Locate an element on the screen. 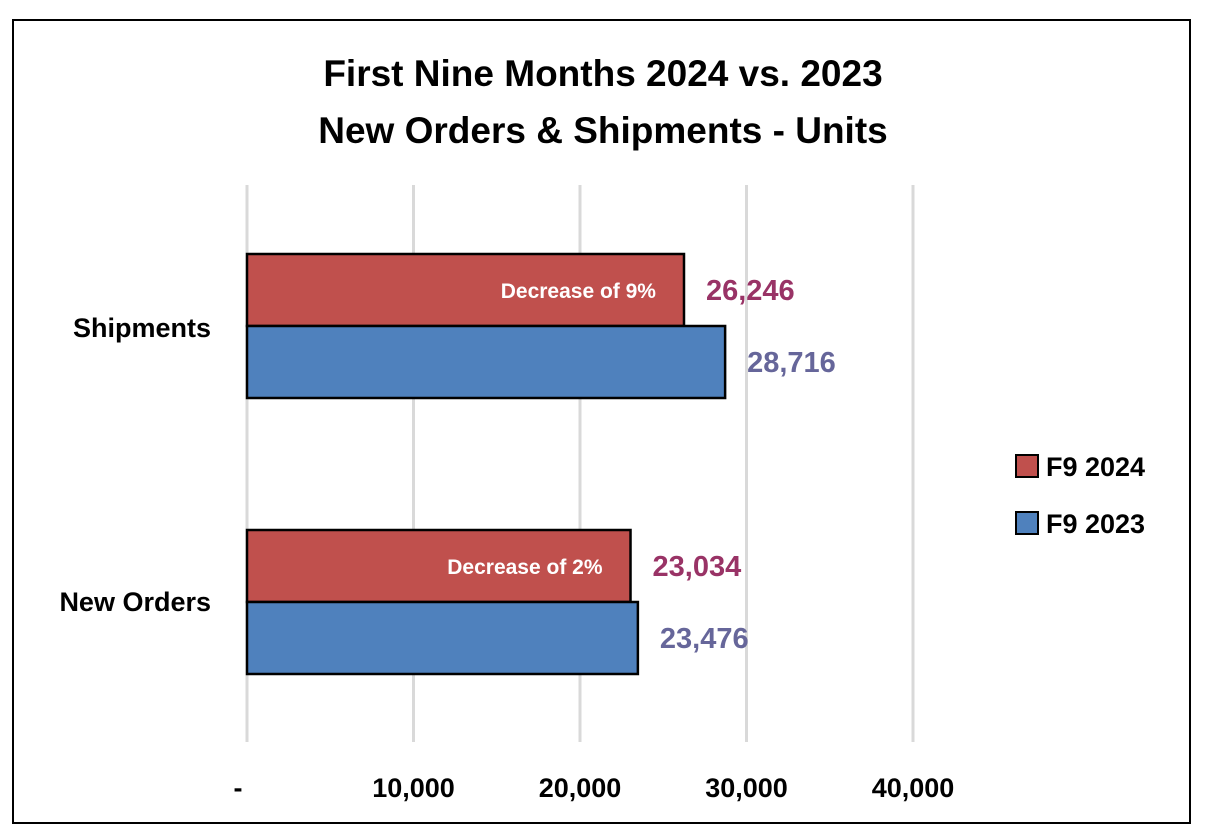 The width and height of the screenshot is (1206, 834). legend-item: F9 2024 is located at coordinates (1080, 467).